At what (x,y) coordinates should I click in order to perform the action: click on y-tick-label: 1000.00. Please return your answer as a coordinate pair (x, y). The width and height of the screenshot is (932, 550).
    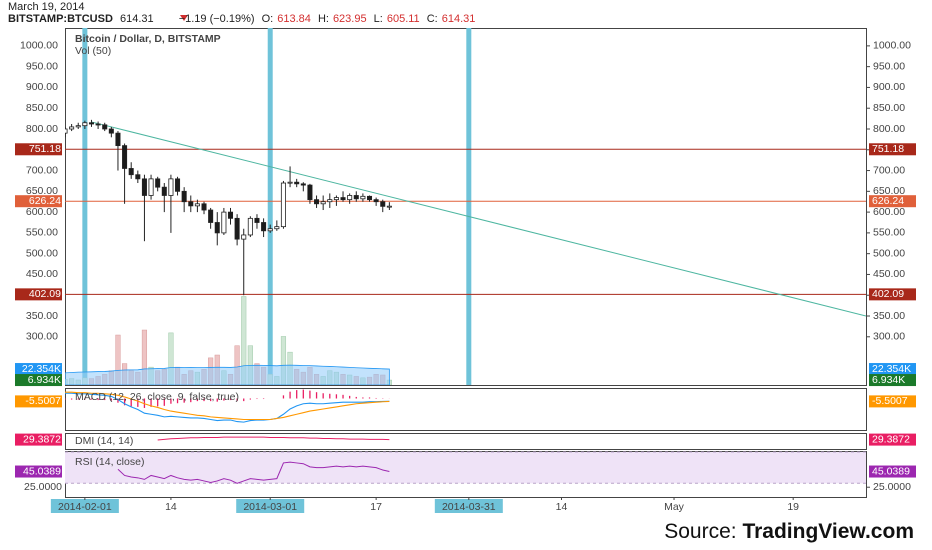
    Looking at the image, I should click on (892, 46).